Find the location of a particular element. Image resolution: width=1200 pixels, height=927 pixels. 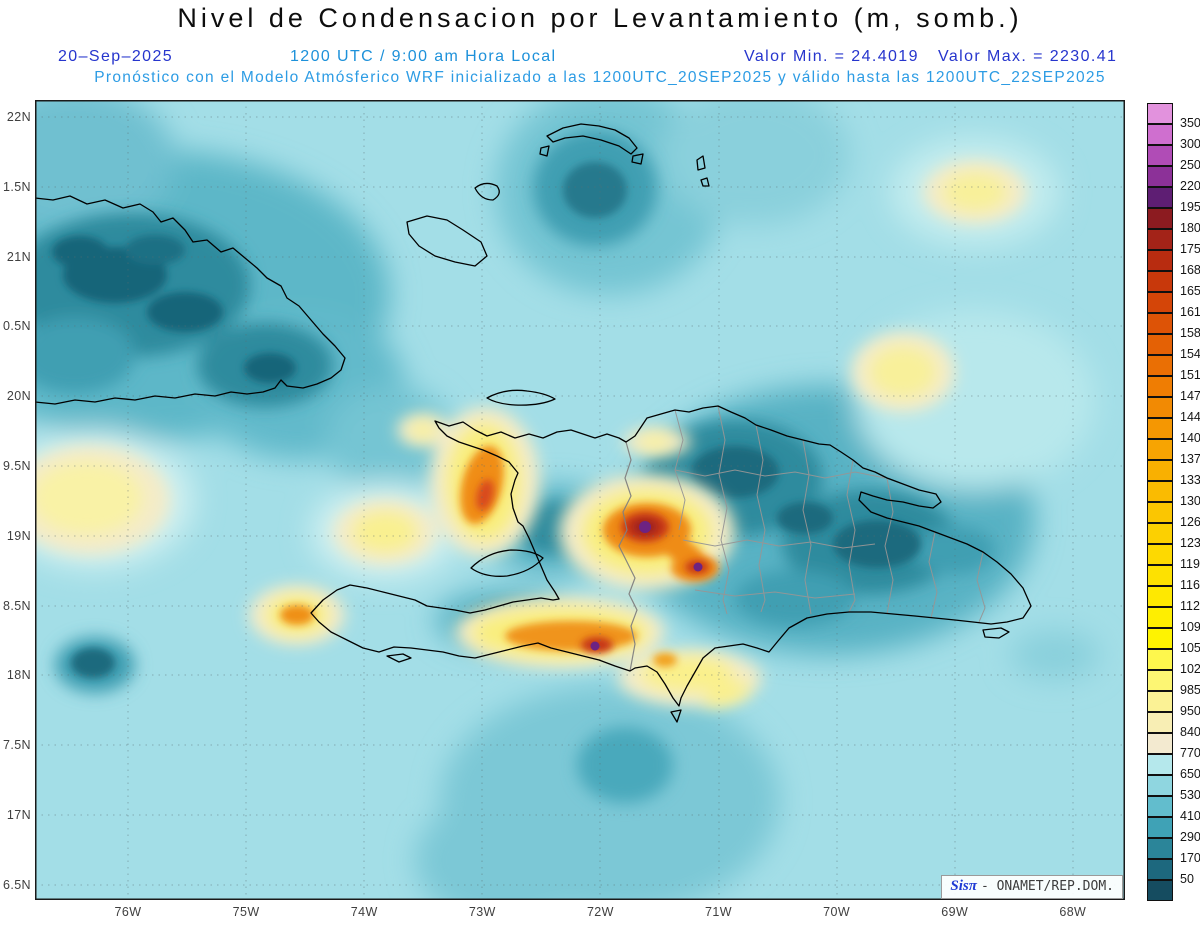

colorbar-tick-label: 1125 is located at coordinates (1190, 606).